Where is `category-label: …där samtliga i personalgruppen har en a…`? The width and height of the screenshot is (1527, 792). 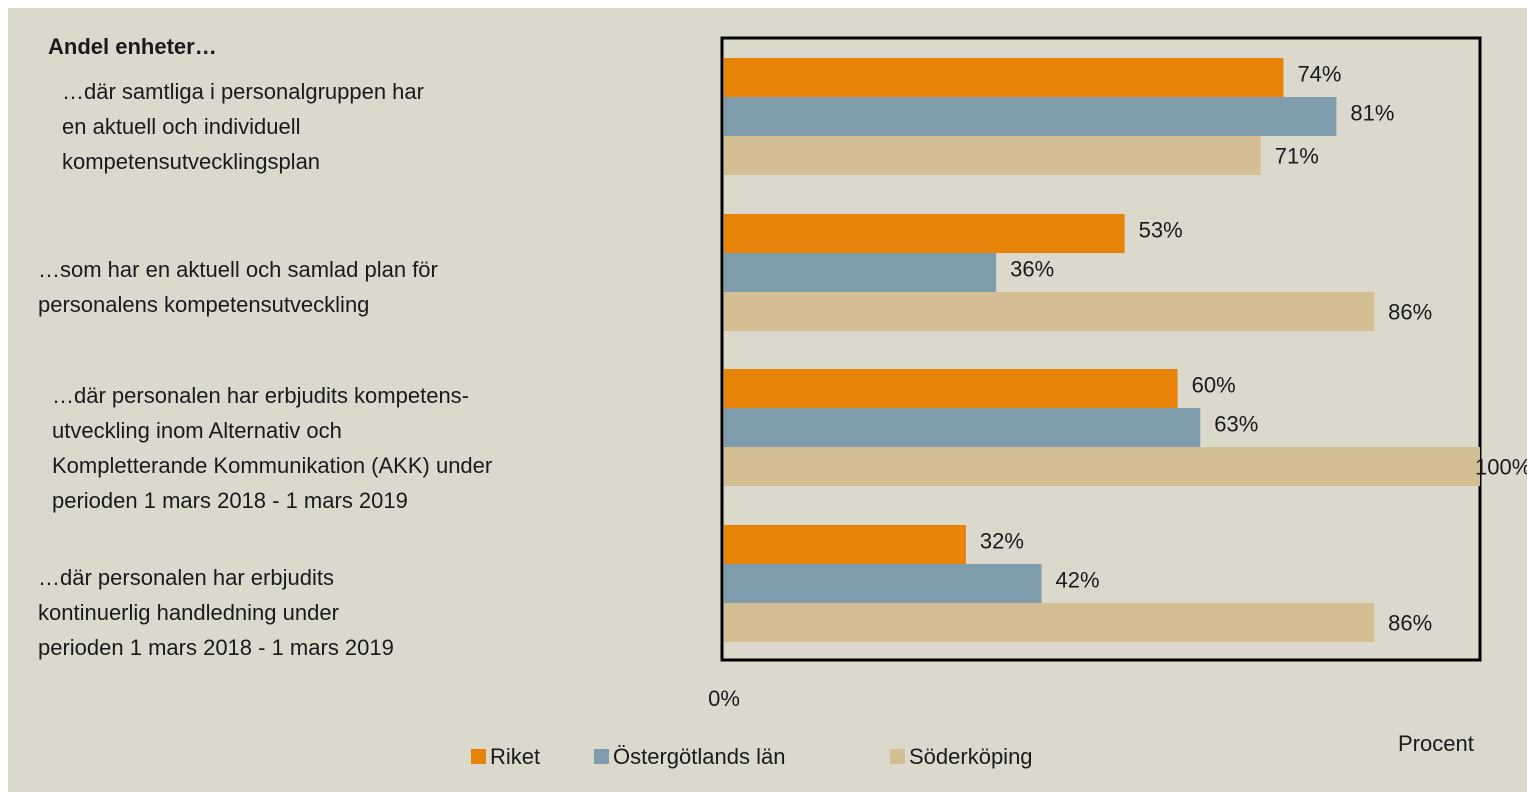
category-label: …där samtliga i personalgruppen har en a… is located at coordinates (243, 126).